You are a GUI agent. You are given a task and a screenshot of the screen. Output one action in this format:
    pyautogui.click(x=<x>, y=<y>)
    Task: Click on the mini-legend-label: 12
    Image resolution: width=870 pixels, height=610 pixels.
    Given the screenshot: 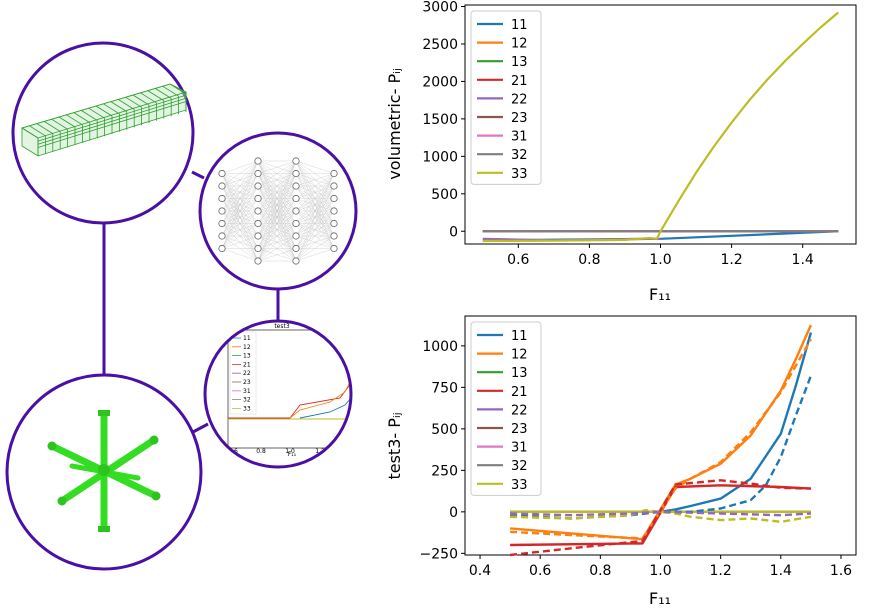 What is the action you would take?
    pyautogui.click(x=247, y=347)
    